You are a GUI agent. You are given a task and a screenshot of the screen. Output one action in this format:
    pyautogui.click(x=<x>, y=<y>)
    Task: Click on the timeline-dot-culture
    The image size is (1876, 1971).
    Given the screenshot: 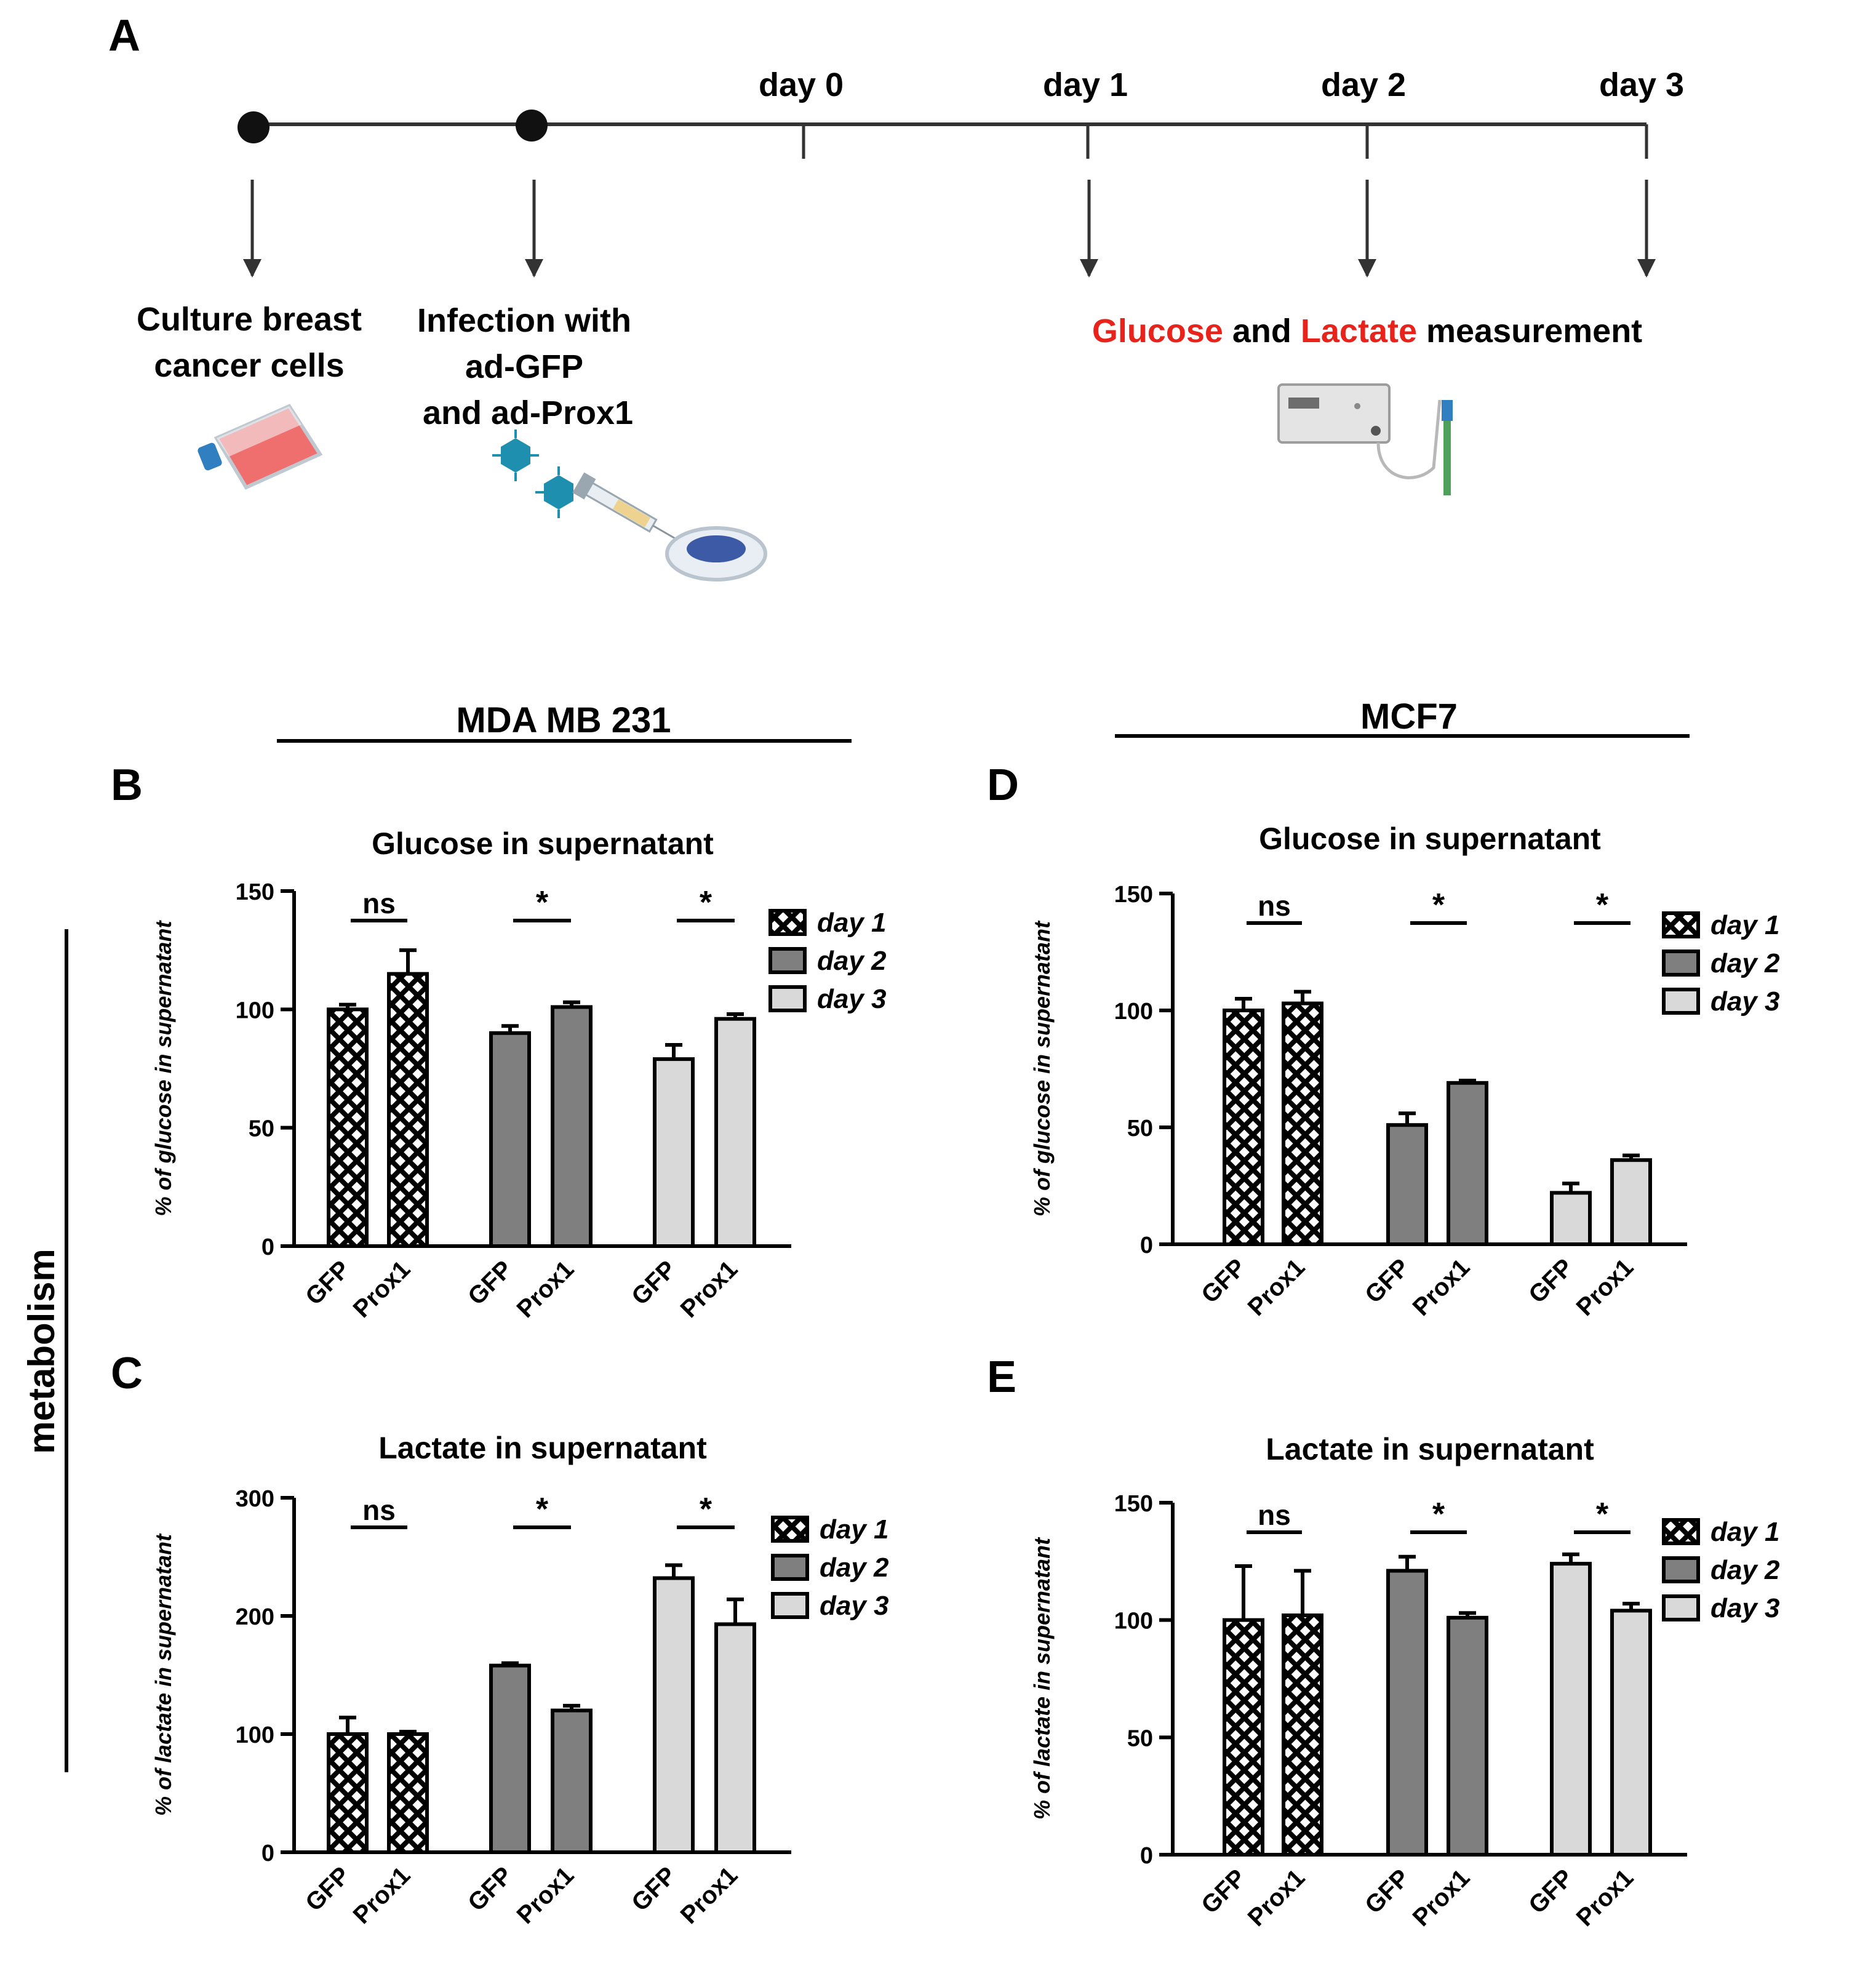 What is the action you would take?
    pyautogui.click(x=253, y=127)
    